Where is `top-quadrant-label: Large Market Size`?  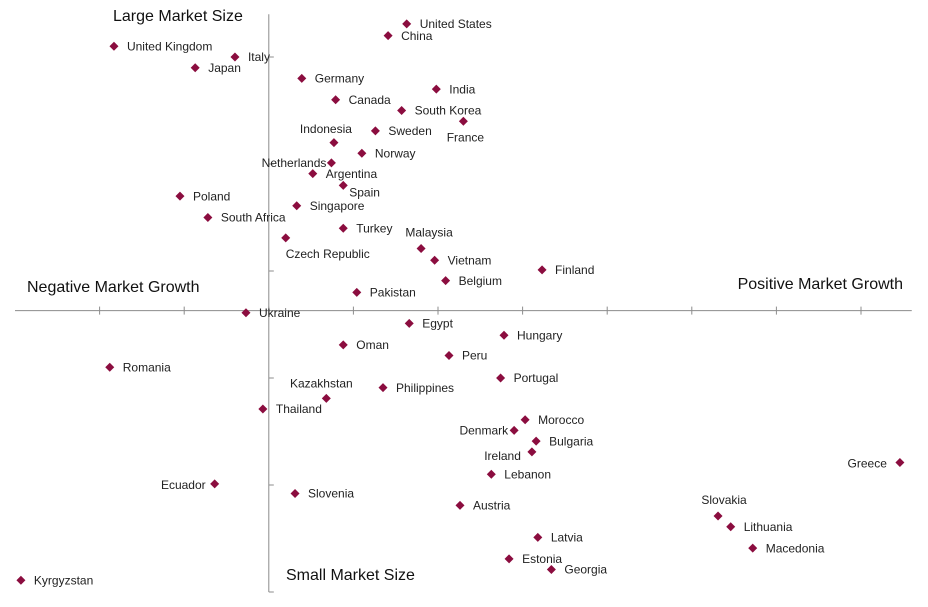
top-quadrant-label: Large Market Size is located at coordinates (178, 16).